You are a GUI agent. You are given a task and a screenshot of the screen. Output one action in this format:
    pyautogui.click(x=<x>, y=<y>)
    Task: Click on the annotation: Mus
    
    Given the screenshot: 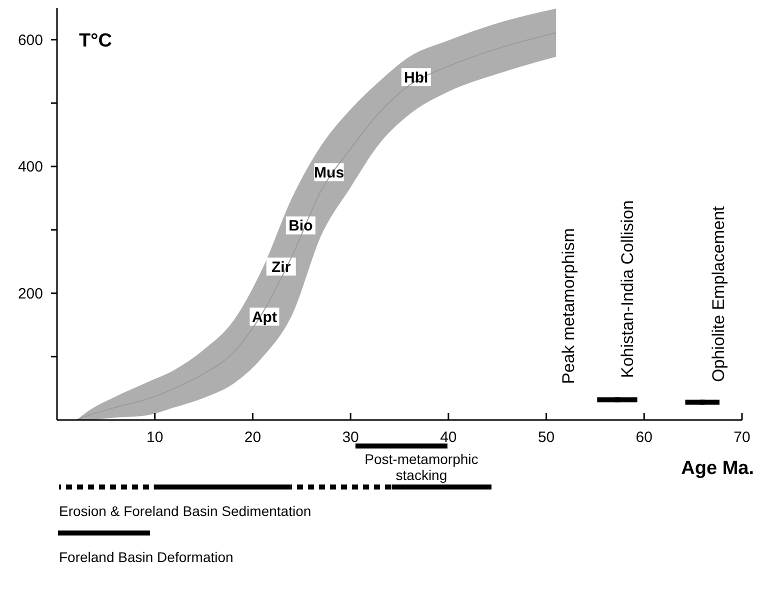 What is the action you would take?
    pyautogui.click(x=329, y=173)
    